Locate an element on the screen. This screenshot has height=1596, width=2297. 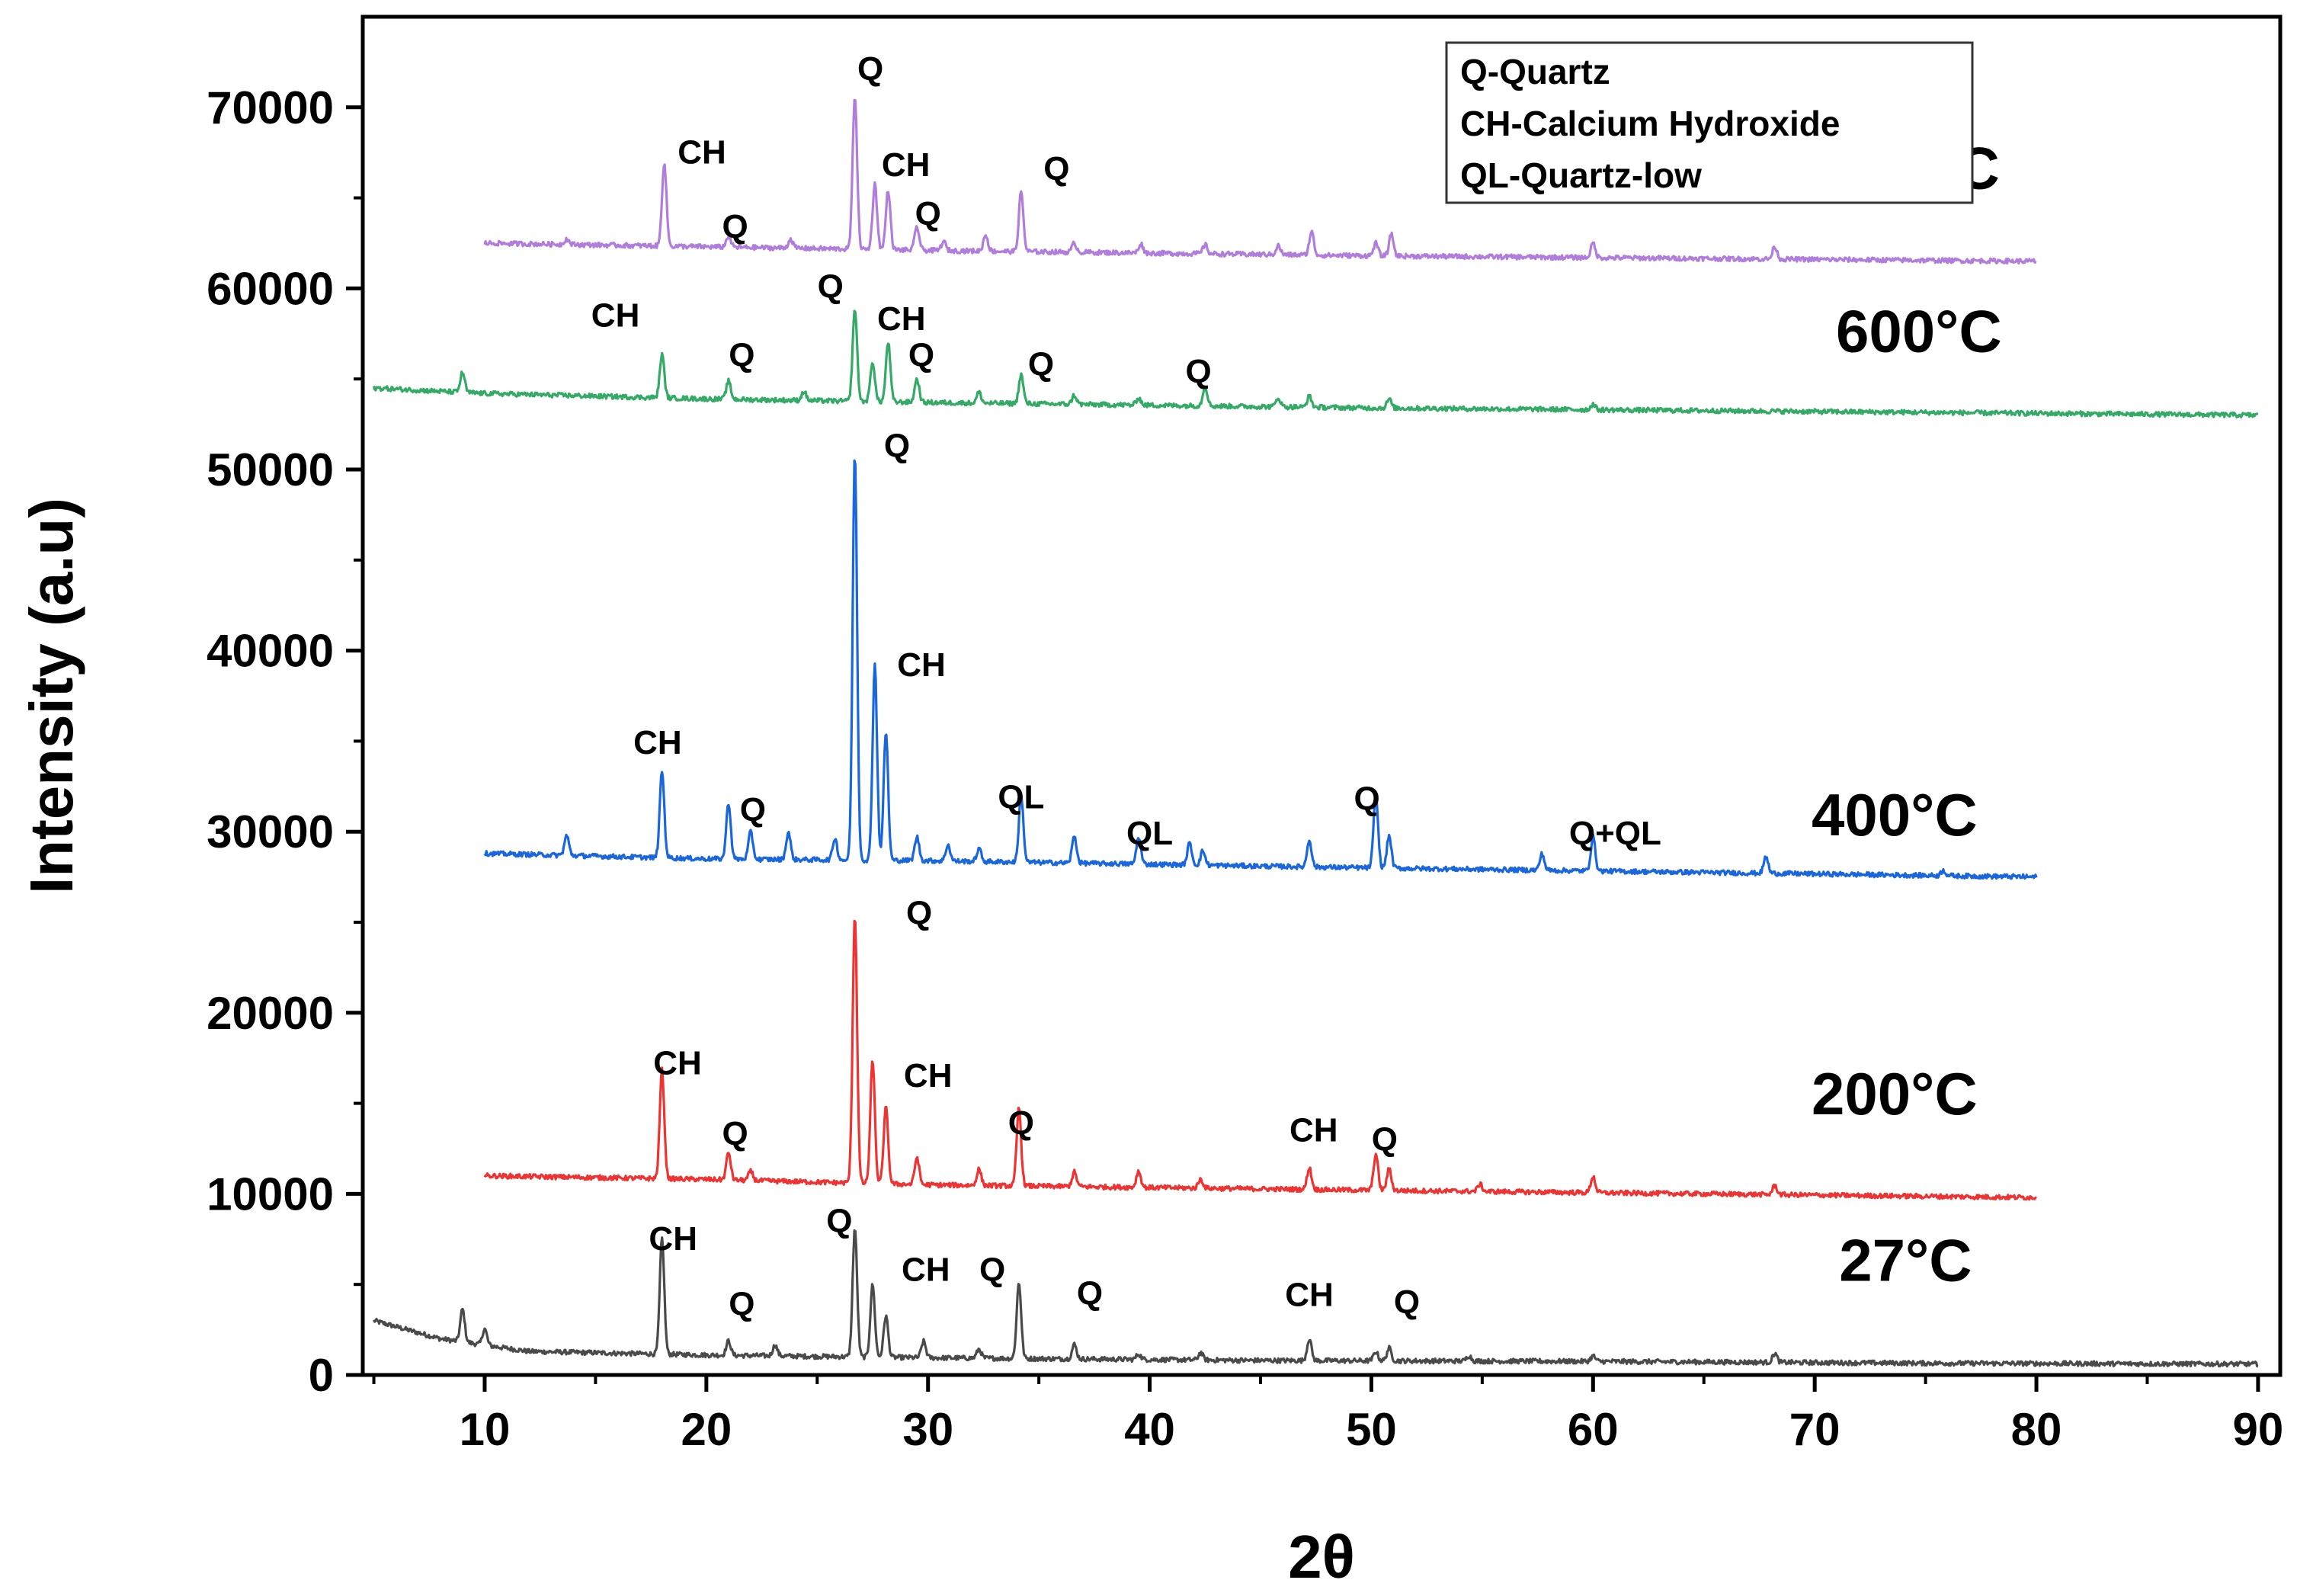
legend-frame is located at coordinates (1709, 122).